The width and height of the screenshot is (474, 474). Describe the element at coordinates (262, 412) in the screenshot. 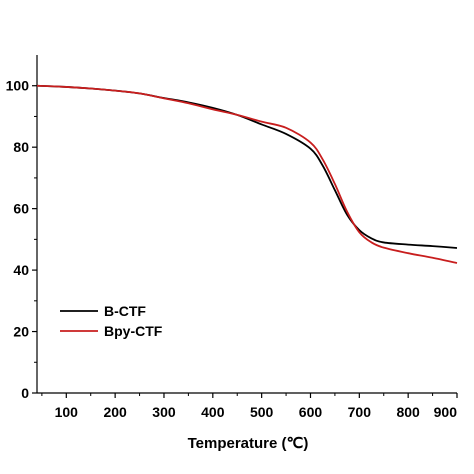

I see `x-tick-label: 500` at that location.